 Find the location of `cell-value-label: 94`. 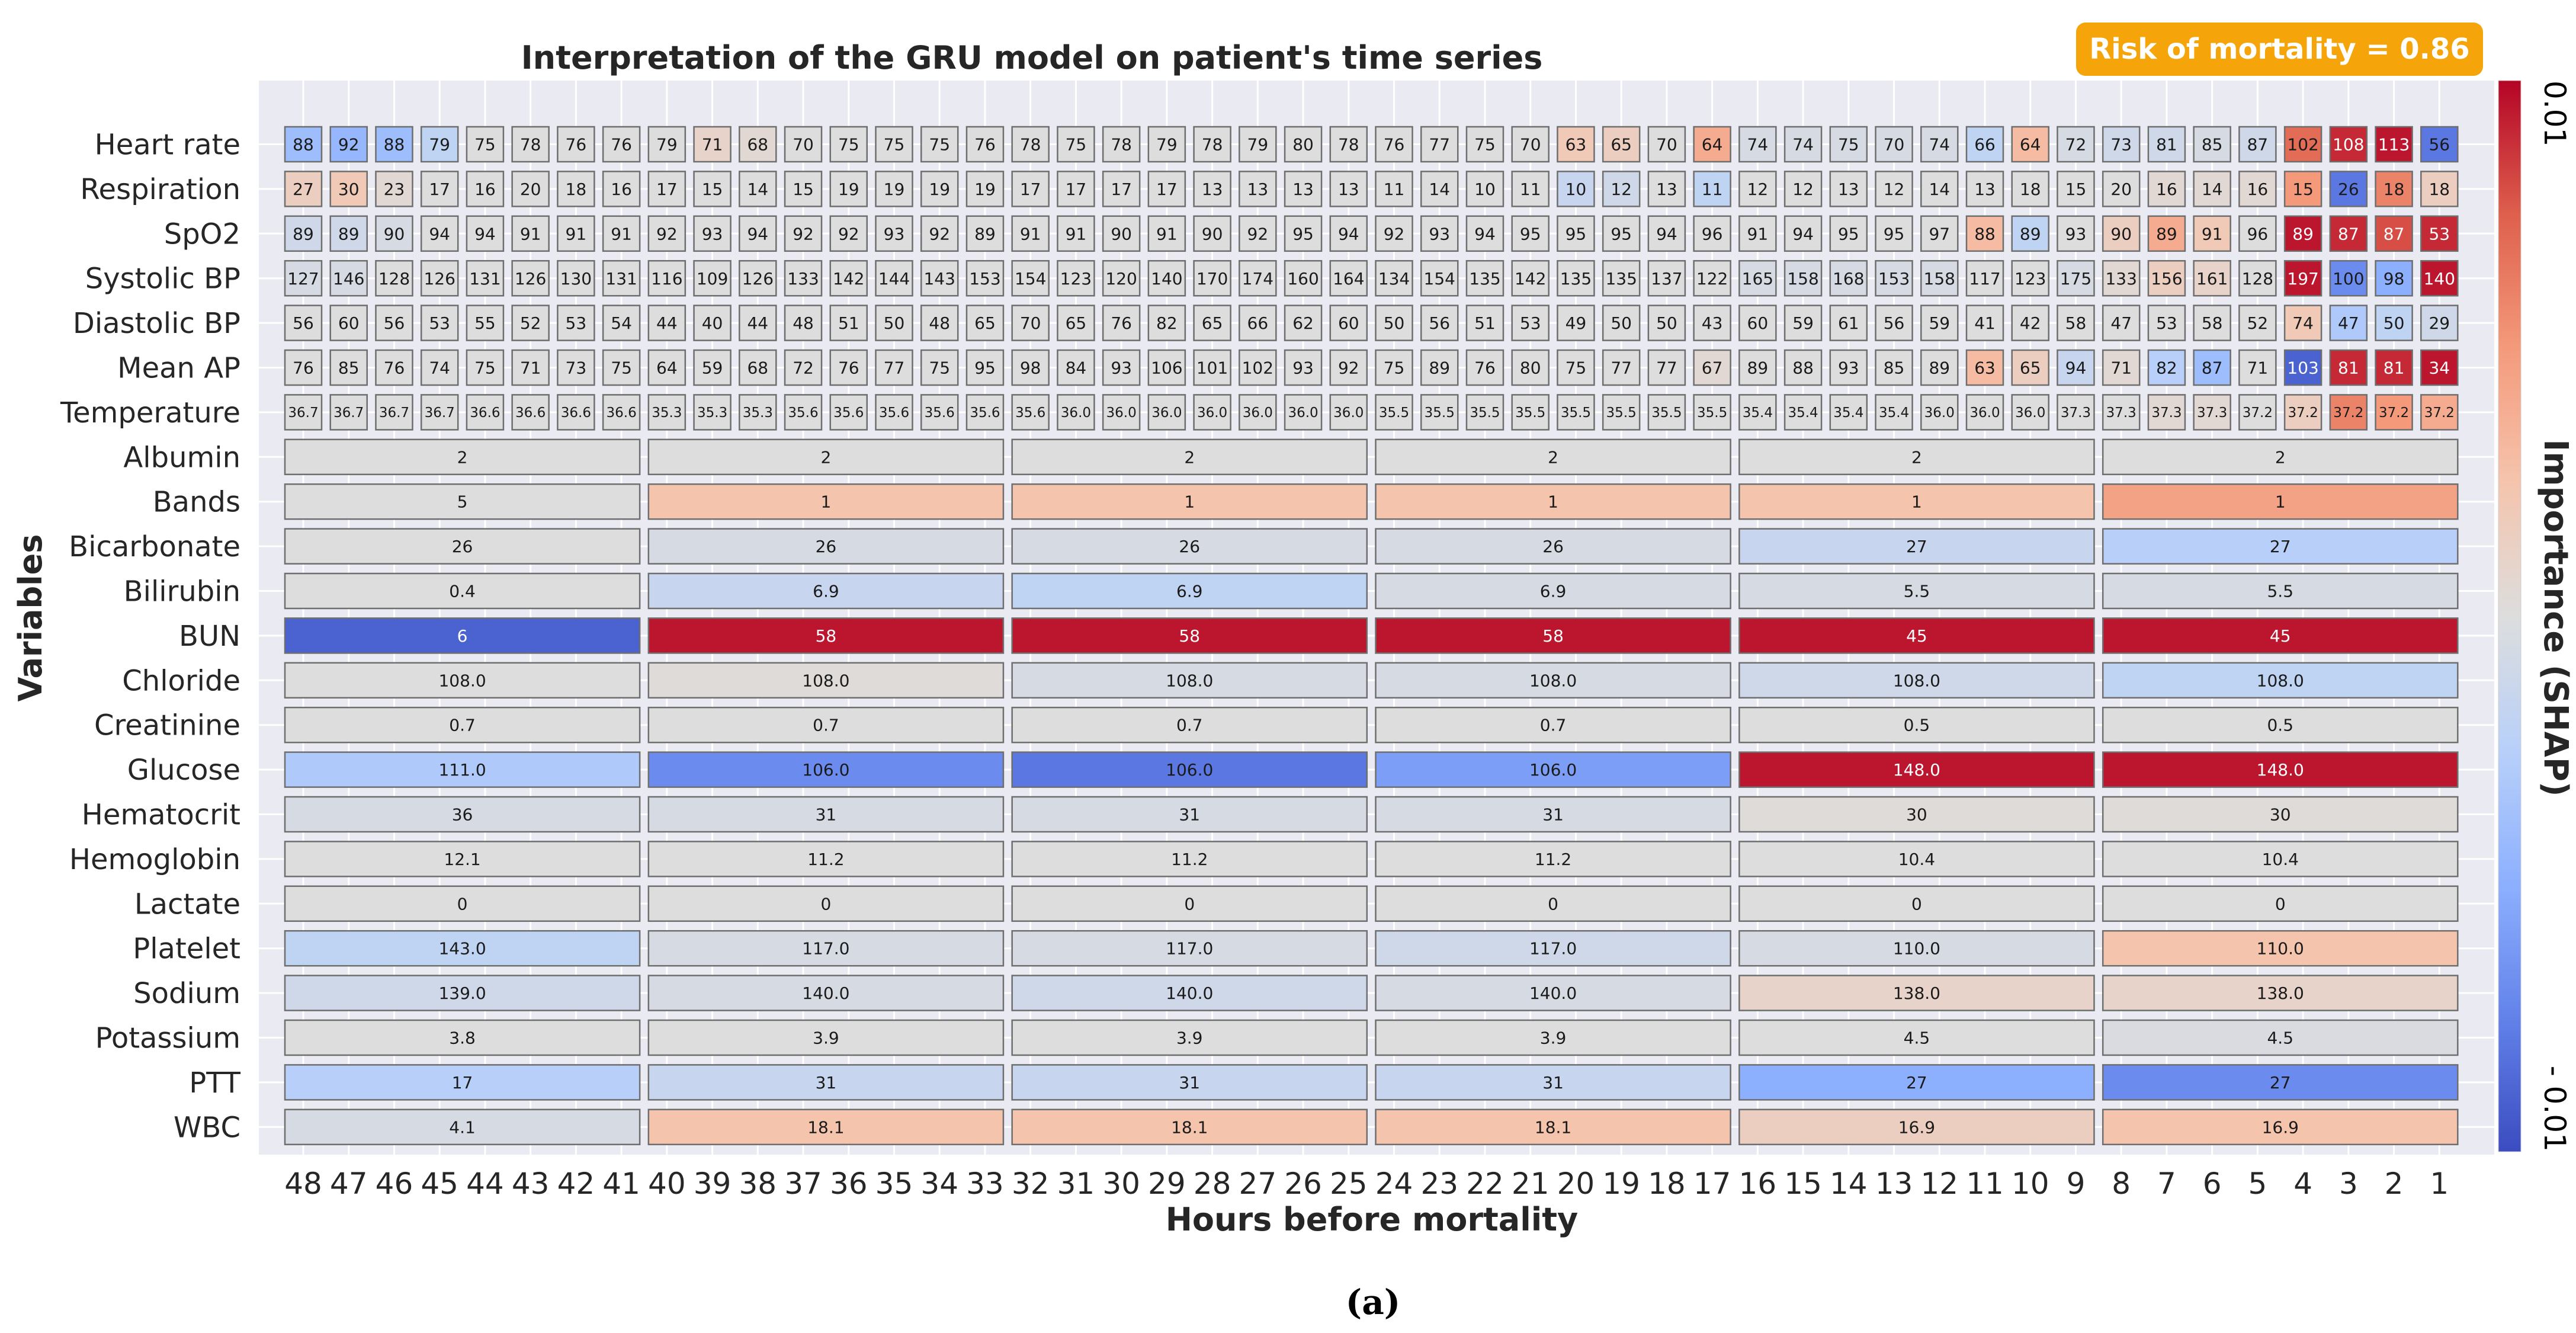

cell-value-label: 94 is located at coordinates (1348, 233).